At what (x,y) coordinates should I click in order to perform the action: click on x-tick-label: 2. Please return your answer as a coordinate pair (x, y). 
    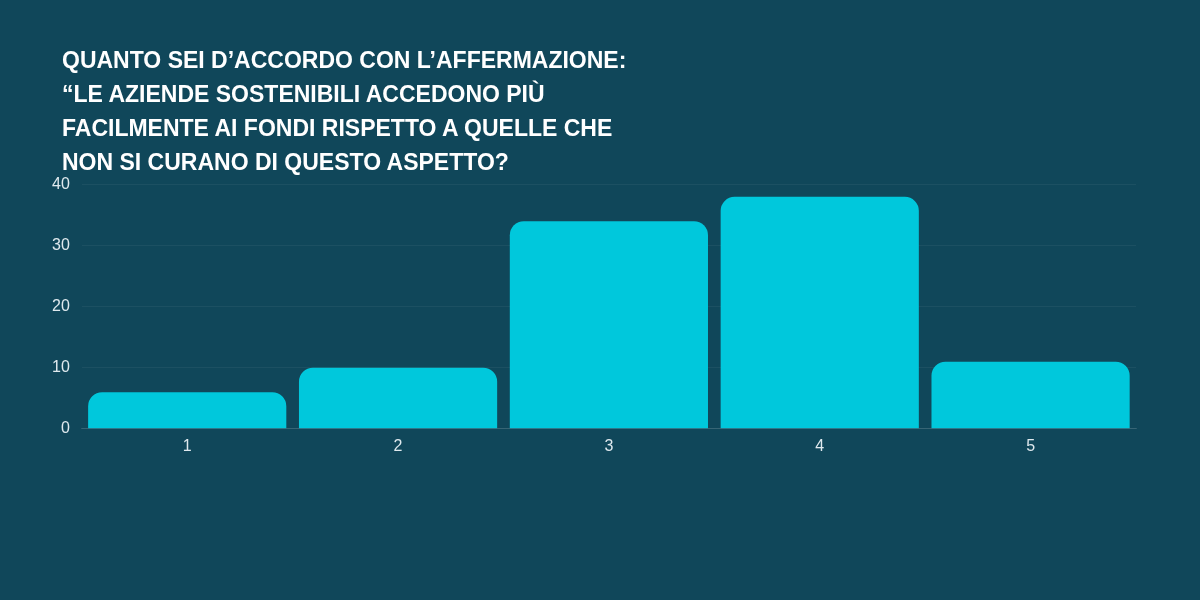
    Looking at the image, I should click on (398, 445).